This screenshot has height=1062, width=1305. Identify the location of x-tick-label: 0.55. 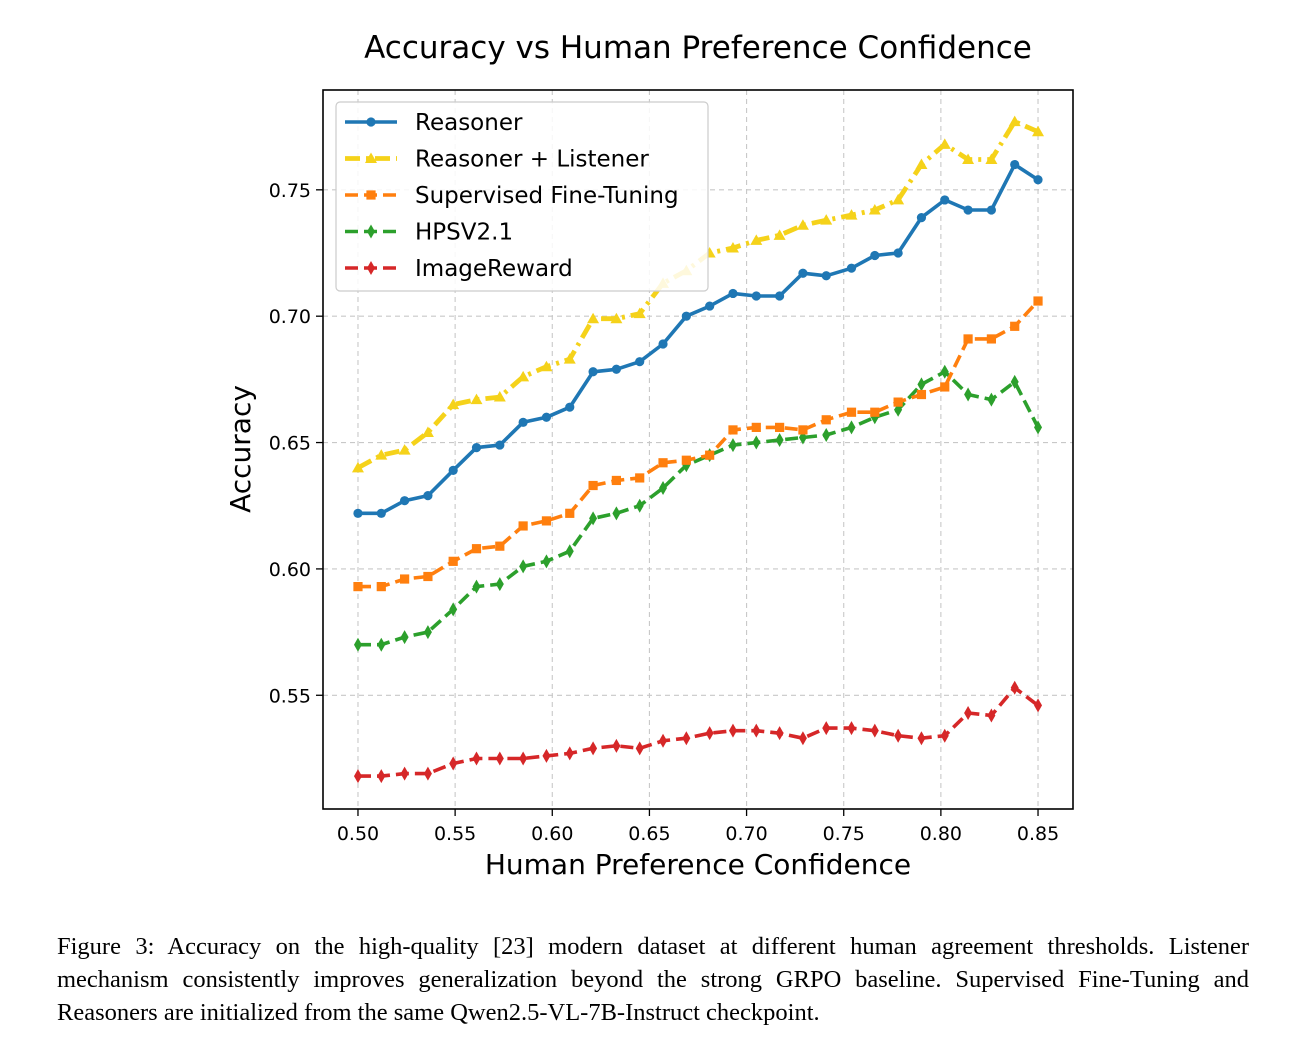
(455, 834).